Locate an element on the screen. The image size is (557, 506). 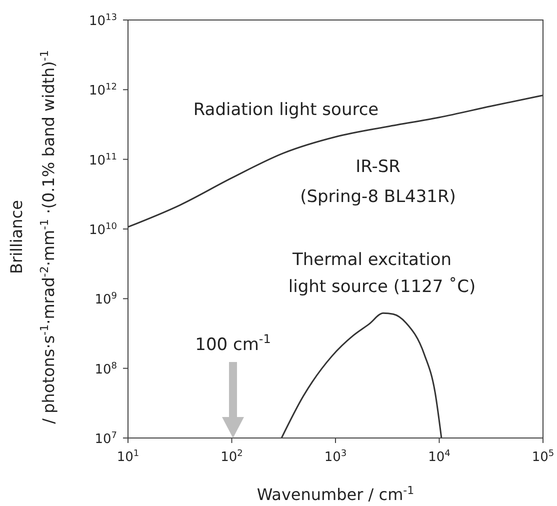
y-tick-label: 10$^{10}$ is located at coordinates (103, 230).